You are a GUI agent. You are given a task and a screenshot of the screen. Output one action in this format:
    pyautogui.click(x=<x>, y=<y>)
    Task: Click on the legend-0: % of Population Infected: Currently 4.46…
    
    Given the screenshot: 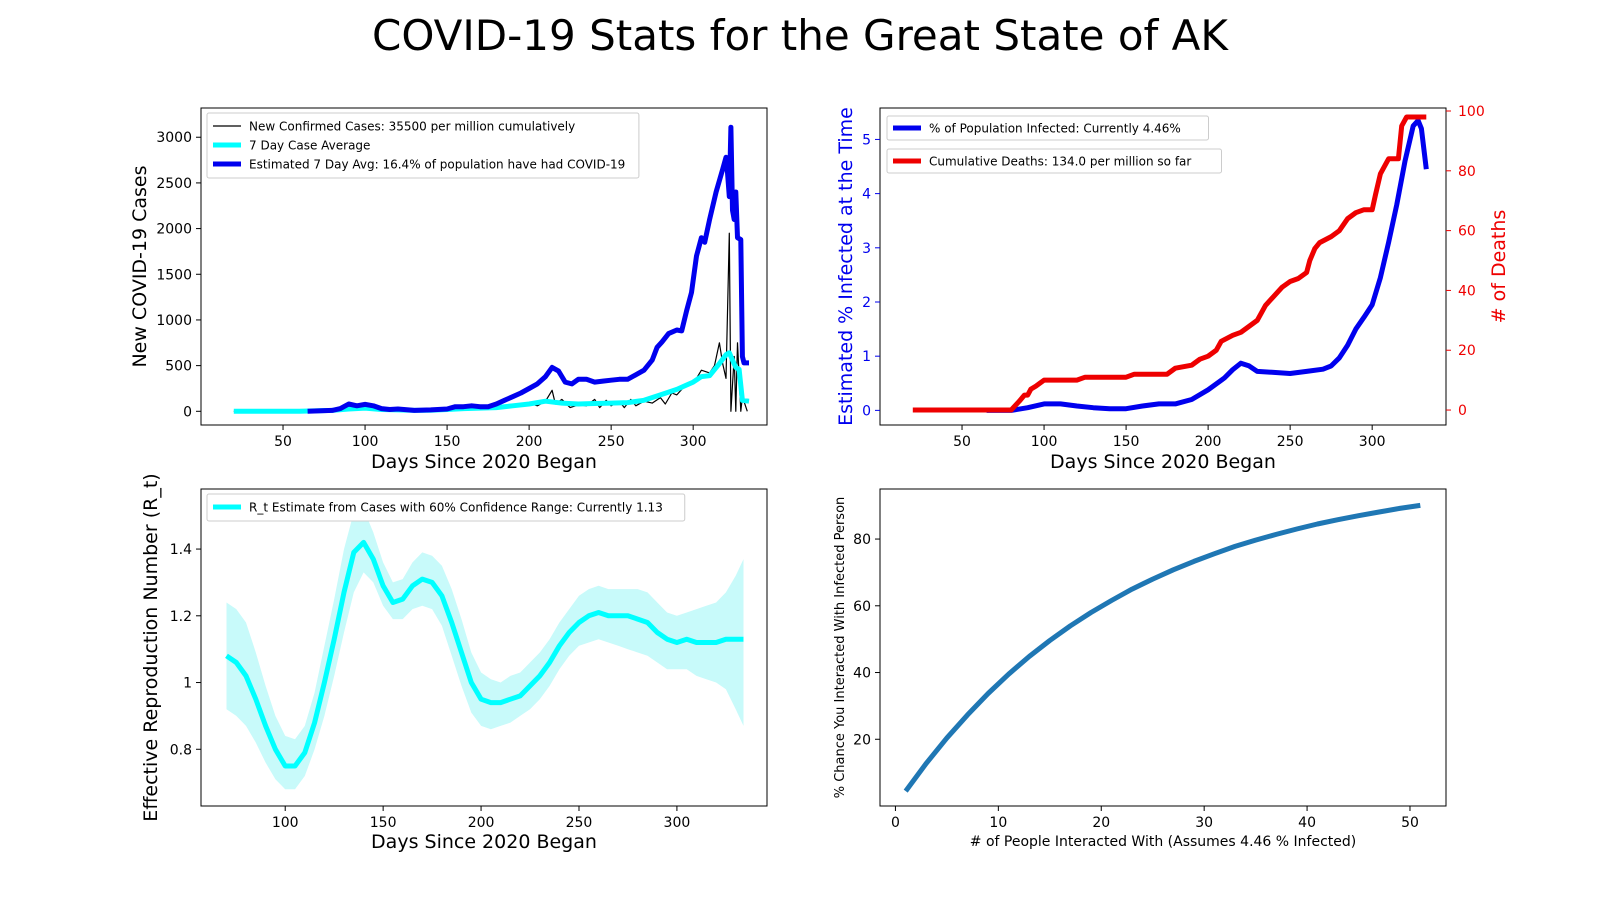 What is the action you would take?
    pyautogui.click(x=1047, y=128)
    